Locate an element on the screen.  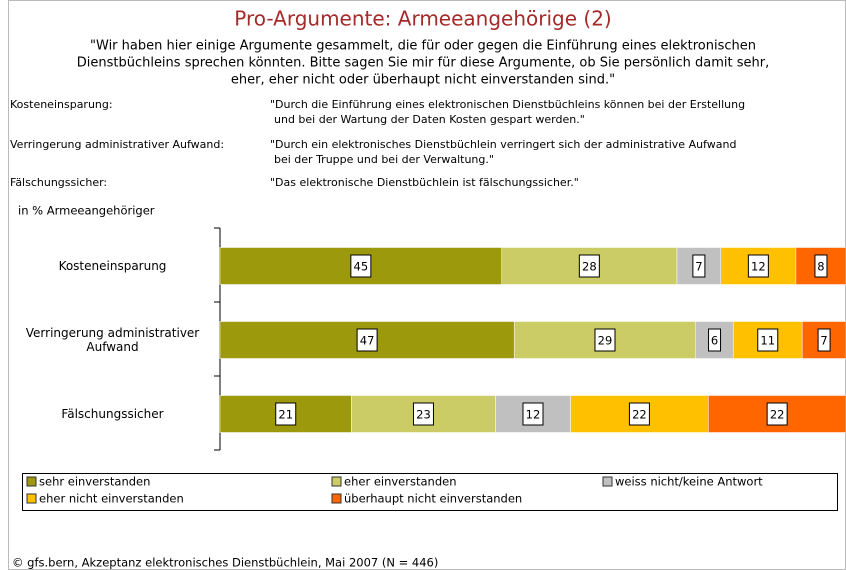
legend-box is located at coordinates (430, 492).